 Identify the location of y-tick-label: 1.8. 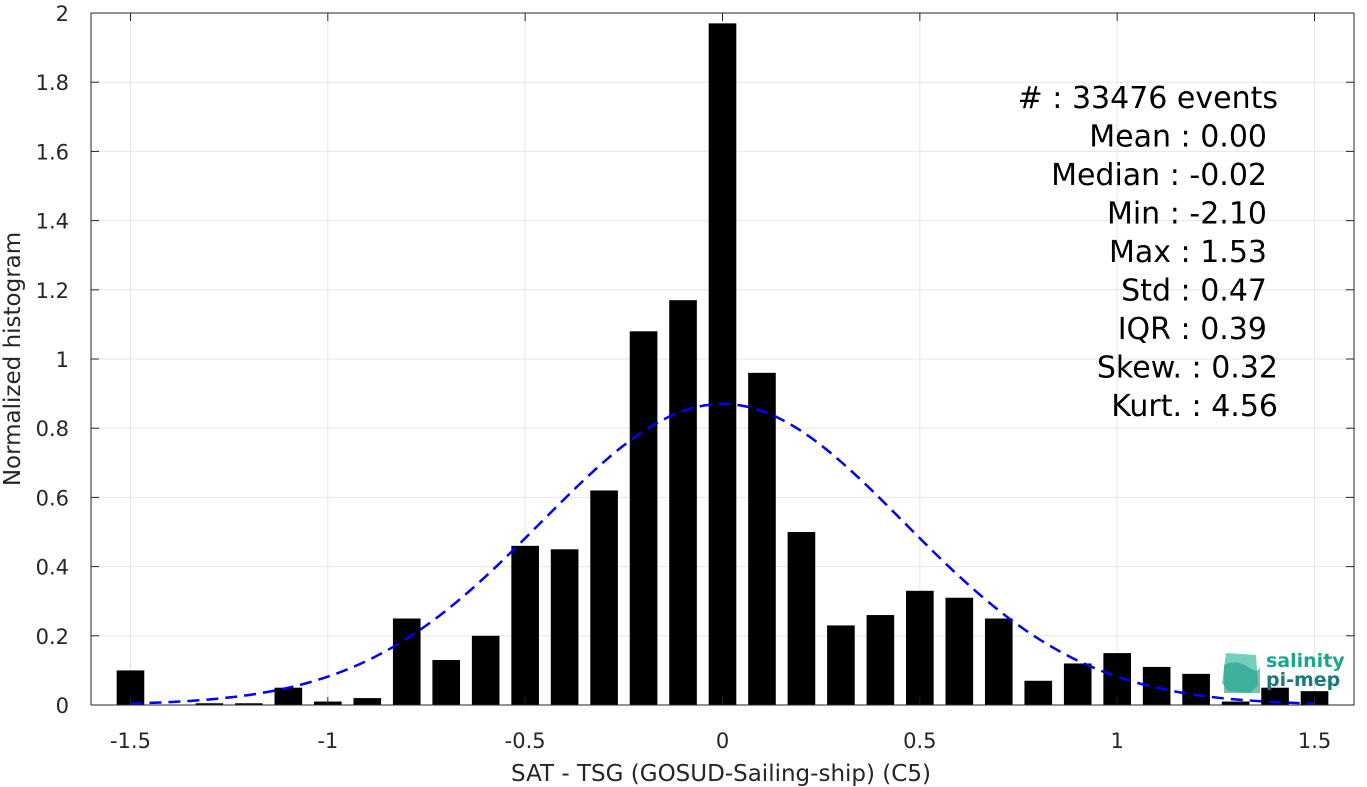
(52, 83).